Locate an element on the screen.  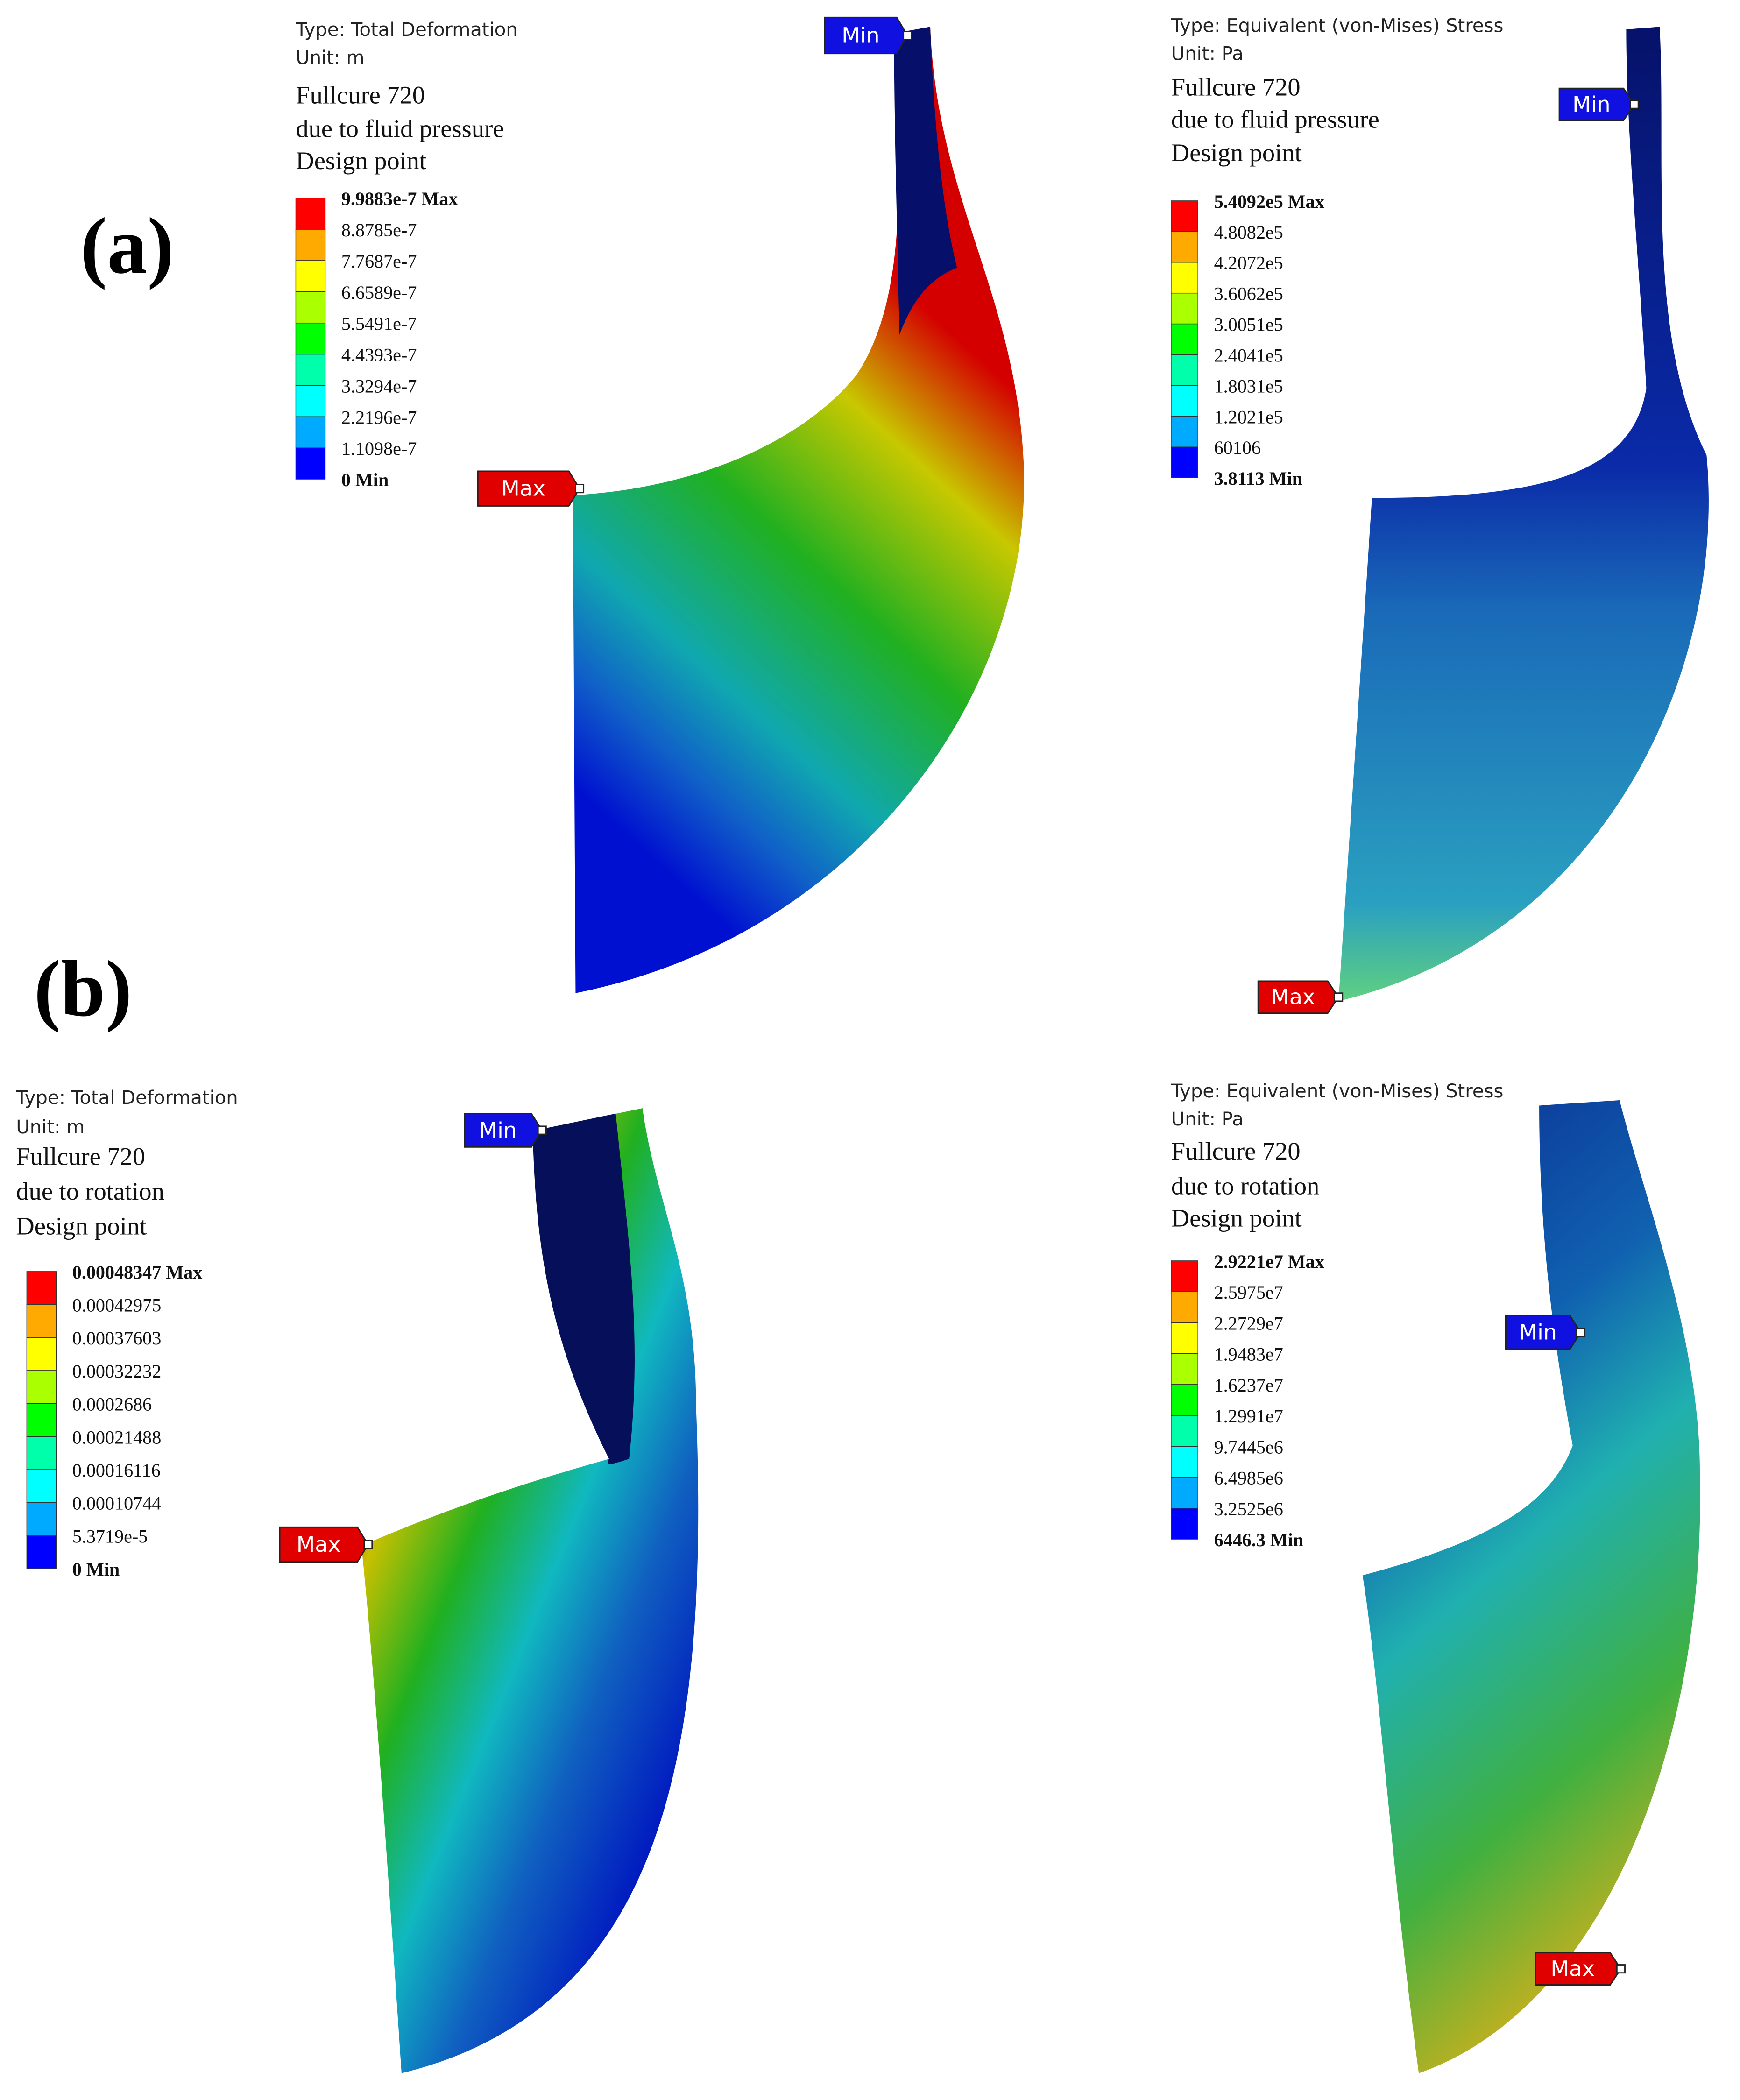
legend-label: 3.6062e5 is located at coordinates (1248, 293).